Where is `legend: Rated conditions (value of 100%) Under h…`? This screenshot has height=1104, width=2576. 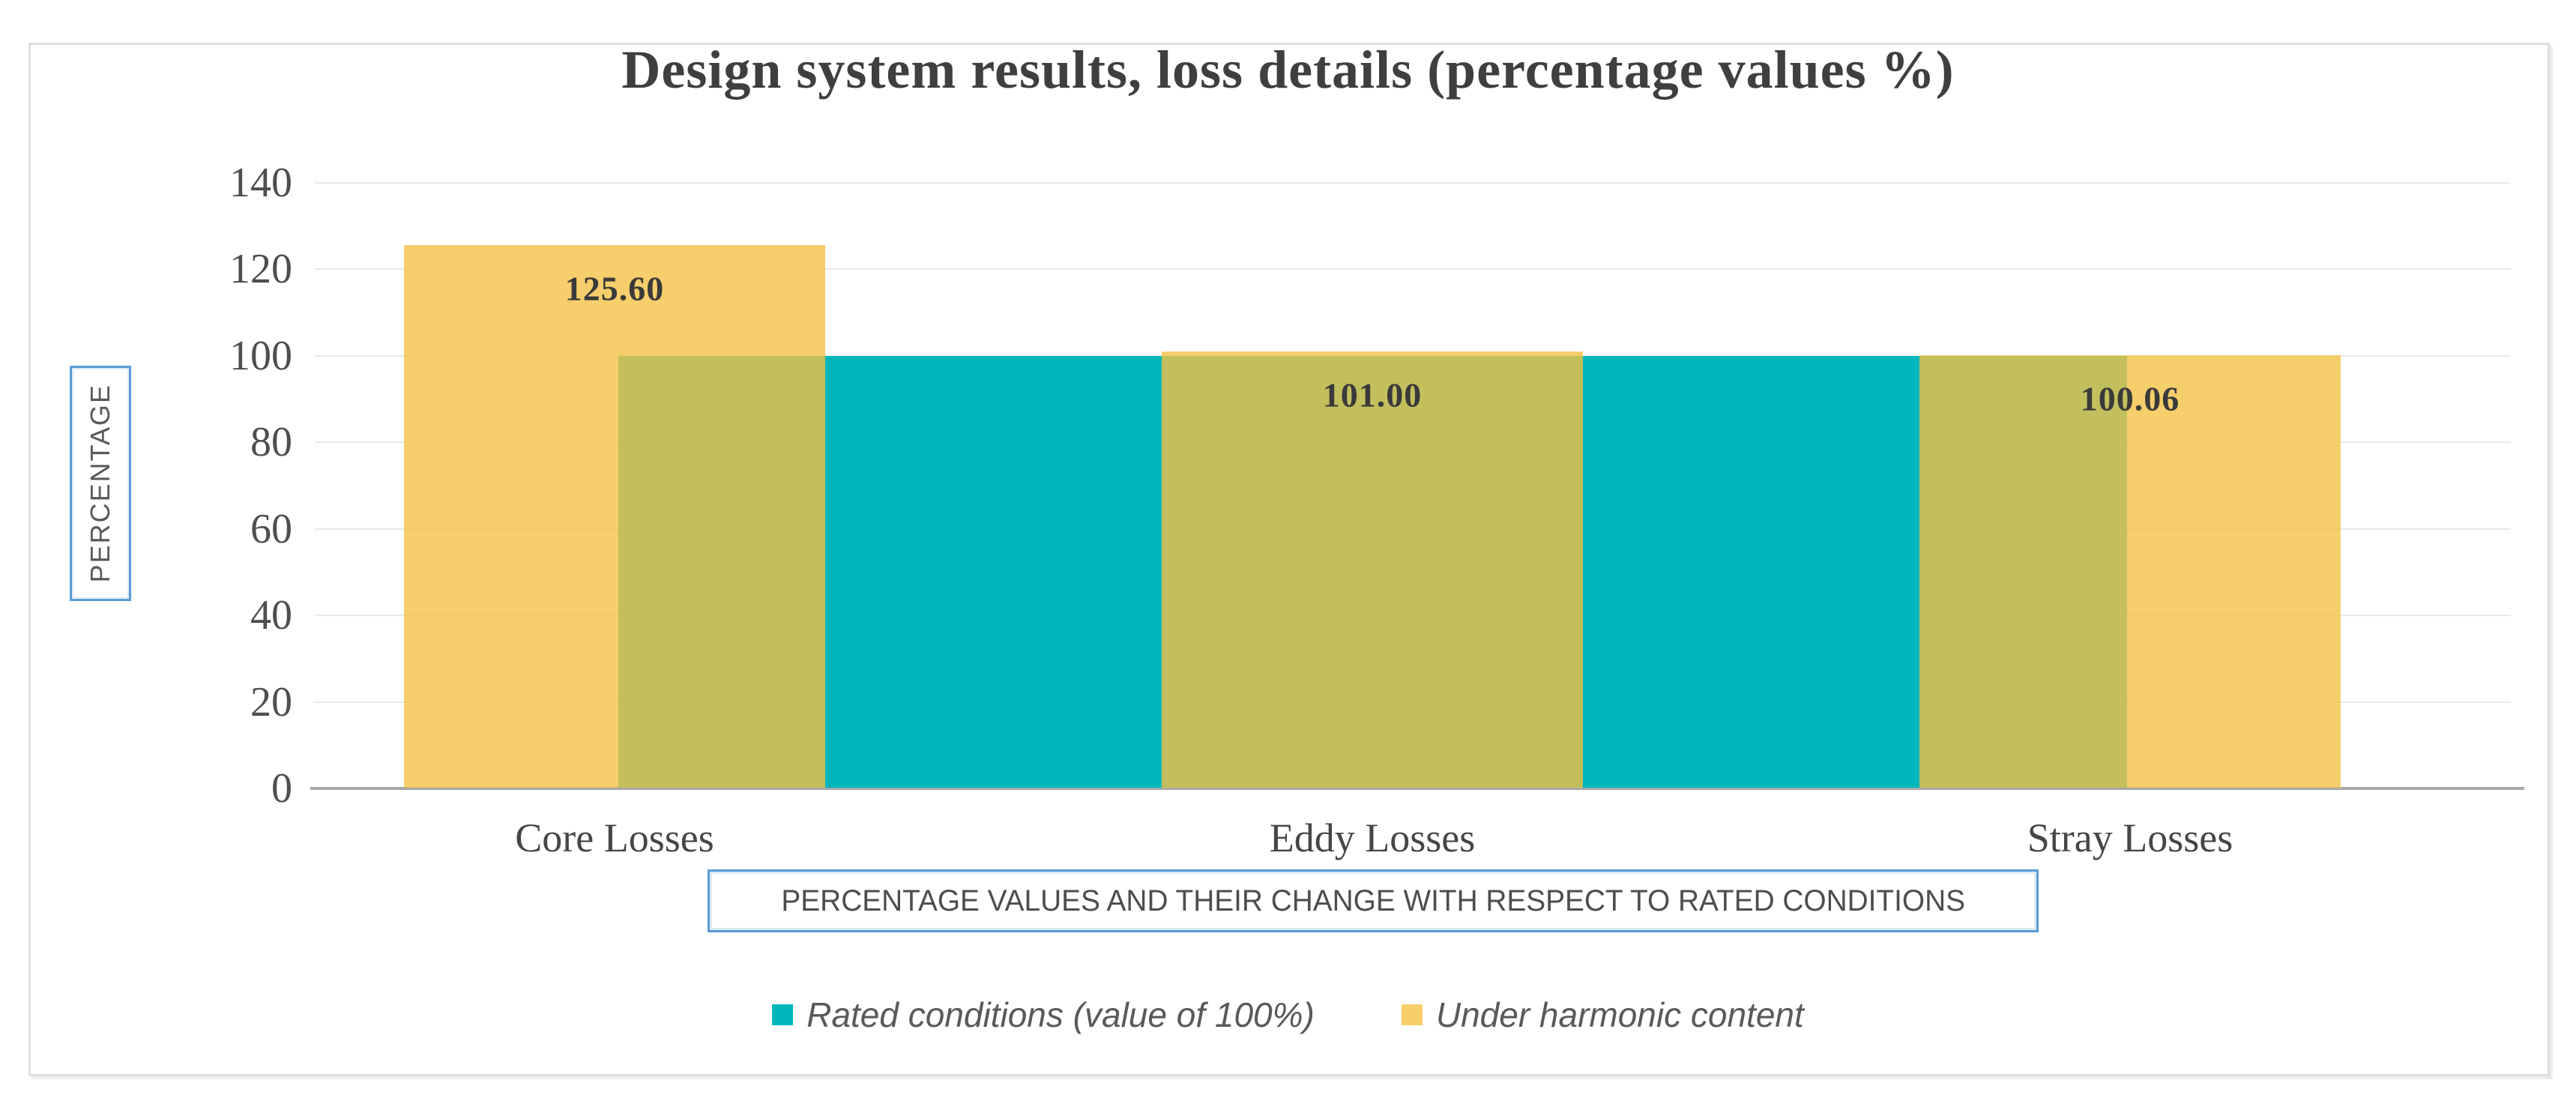
legend: Rated conditions (value of 100%) Under h… is located at coordinates (1288, 1015).